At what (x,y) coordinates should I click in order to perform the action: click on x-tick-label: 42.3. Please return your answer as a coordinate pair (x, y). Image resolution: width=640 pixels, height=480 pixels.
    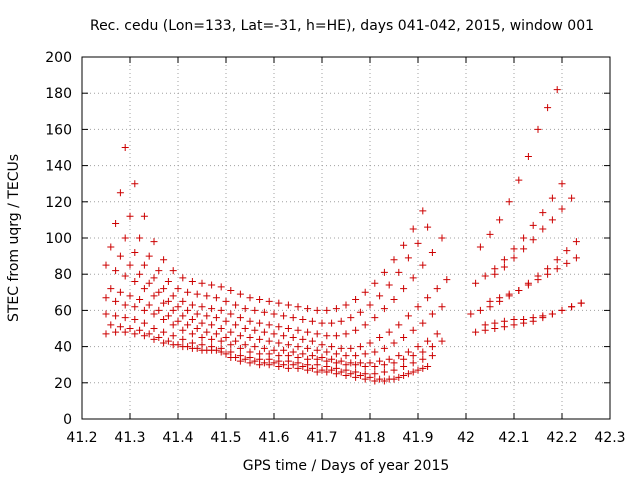
    Looking at the image, I should click on (609, 438).